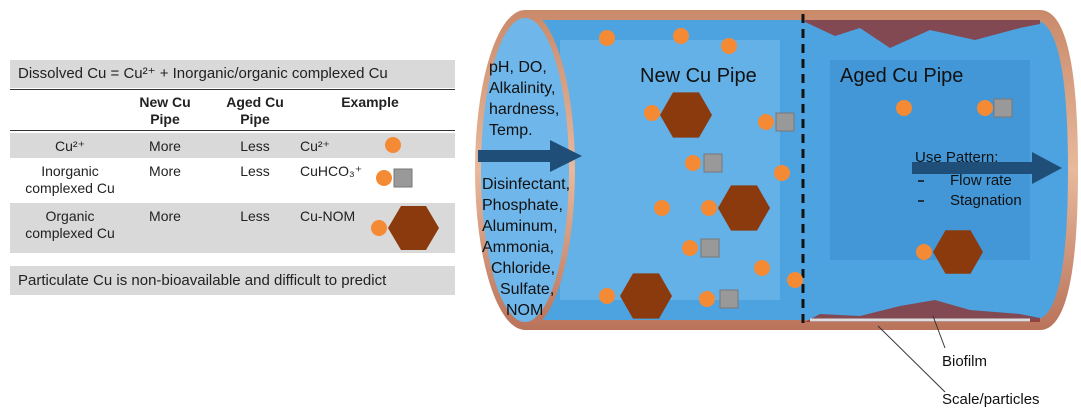  What do you see at coordinates (518, 247) in the screenshot?
I see `inlet-factor: Ammonia,` at bounding box center [518, 247].